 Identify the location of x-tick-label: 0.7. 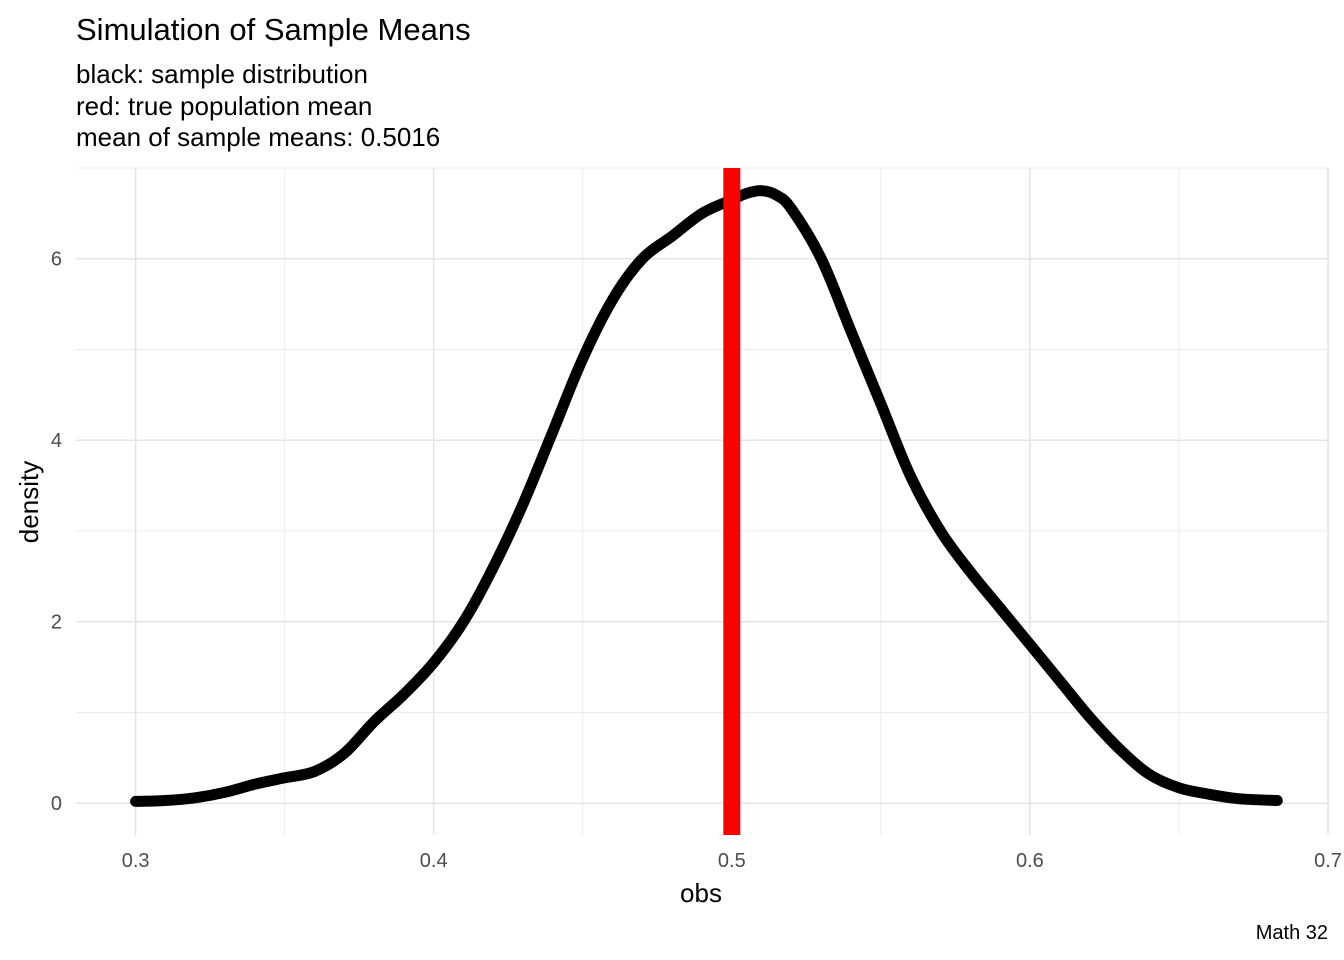
(1328, 861).